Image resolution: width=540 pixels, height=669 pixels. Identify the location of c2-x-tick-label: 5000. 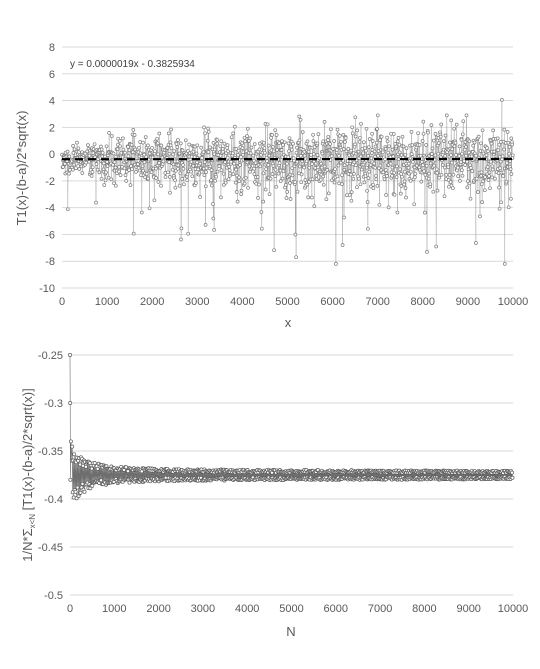
(291, 609).